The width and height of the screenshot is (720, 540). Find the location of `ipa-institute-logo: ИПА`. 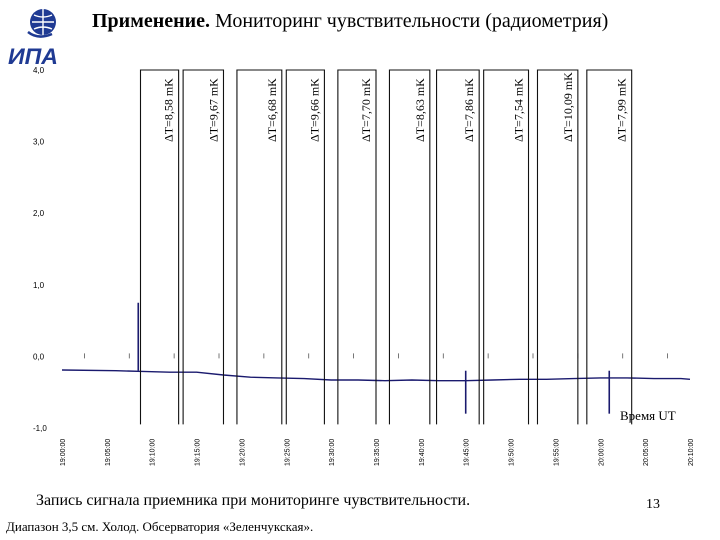

ipa-institute-logo: ИПА is located at coordinates (33, 38).